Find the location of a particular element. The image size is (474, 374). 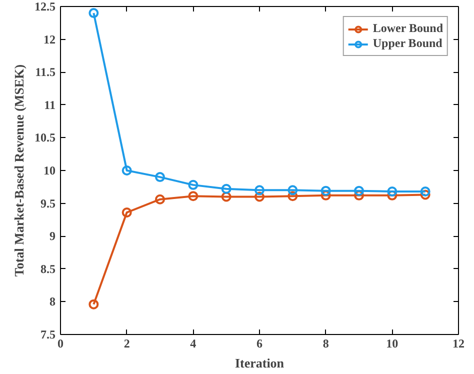

x-tick-label: 4 is located at coordinates (193, 343).